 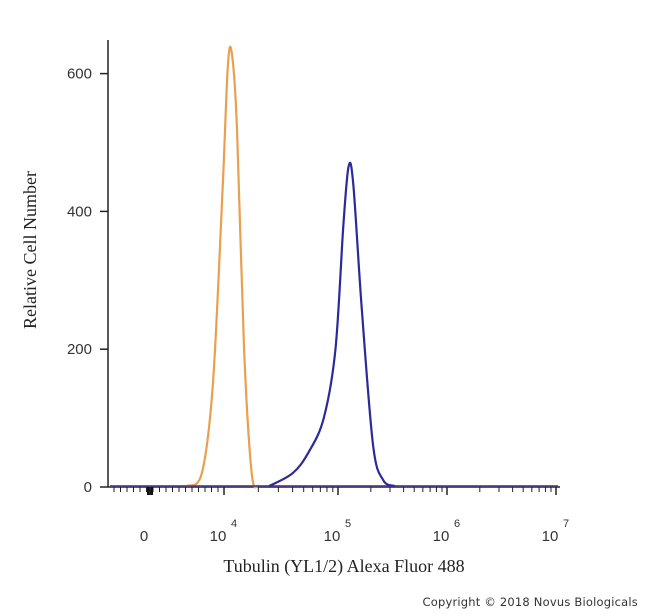 What do you see at coordinates (87, 281) in the screenshot?
I see `y-ticks: 0 200 400 600` at bounding box center [87, 281].